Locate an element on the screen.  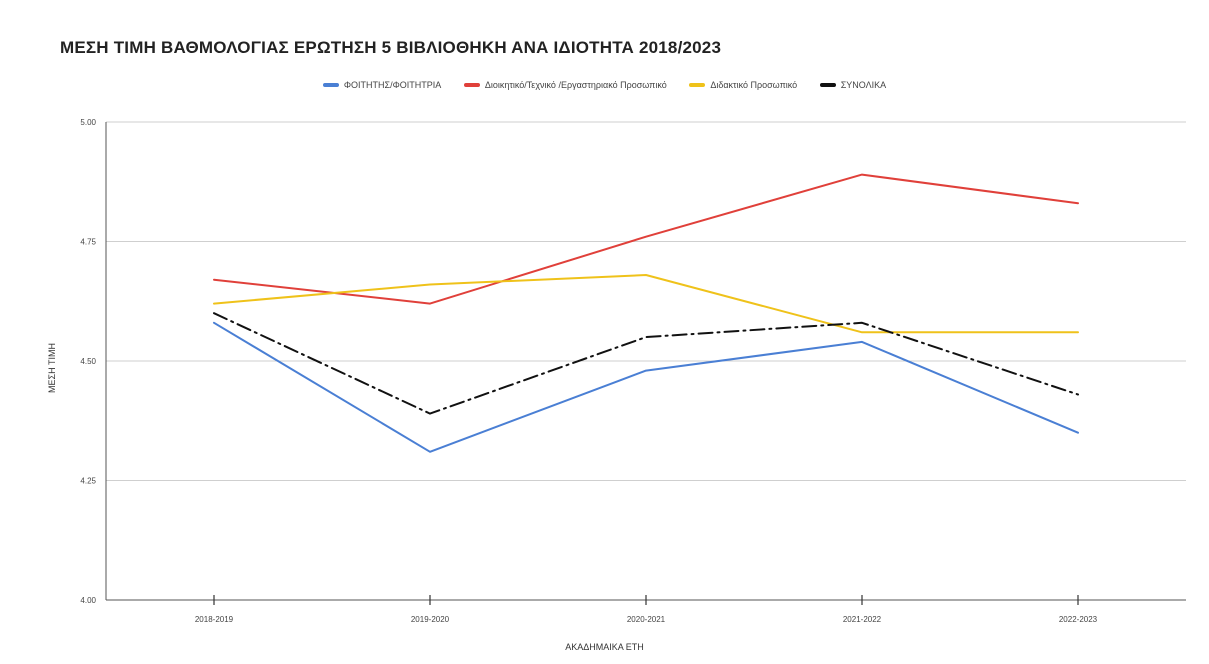
x-tick-label: 2018-2019 is located at coordinates (214, 619).